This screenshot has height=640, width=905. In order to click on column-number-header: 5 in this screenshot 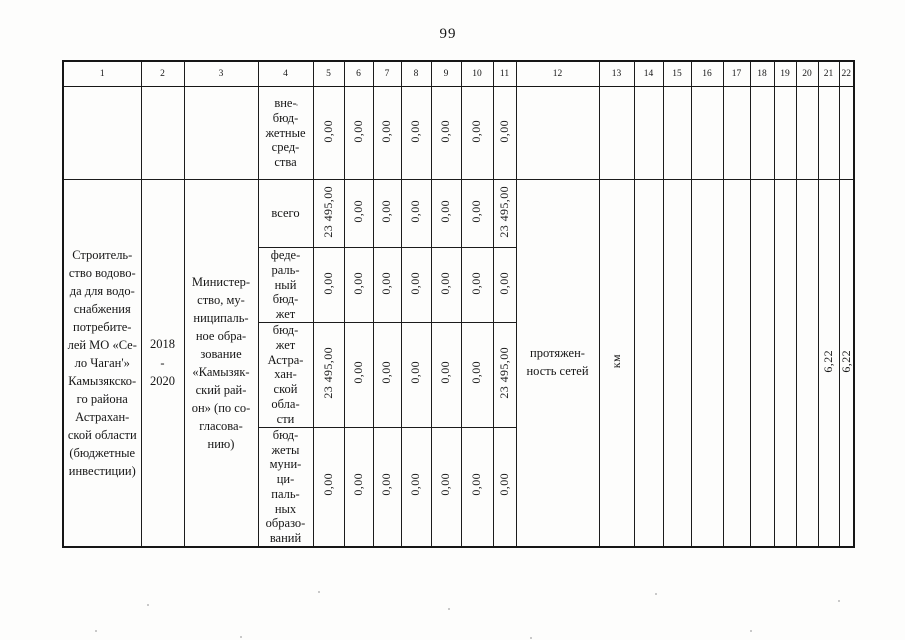, I will do `click(328, 73)`.